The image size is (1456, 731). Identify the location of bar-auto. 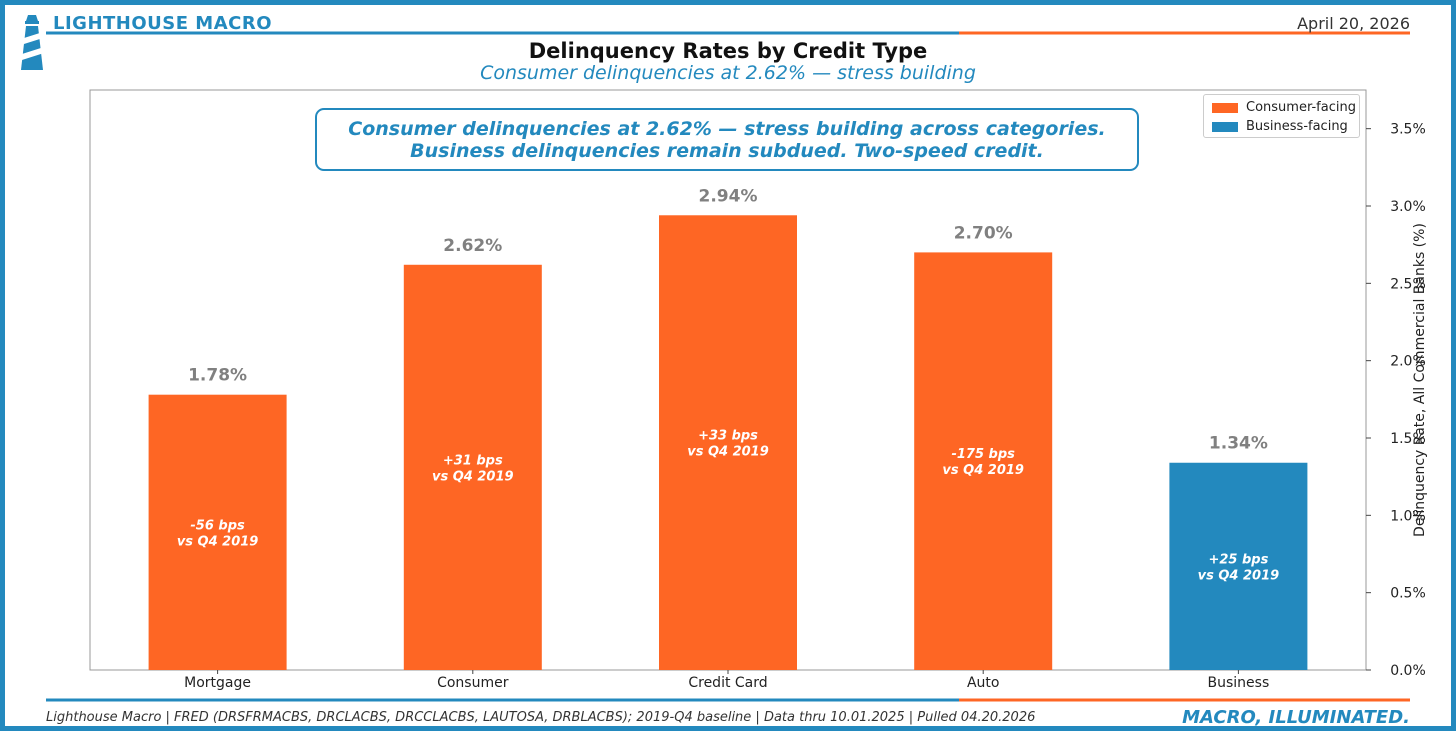
(983, 461).